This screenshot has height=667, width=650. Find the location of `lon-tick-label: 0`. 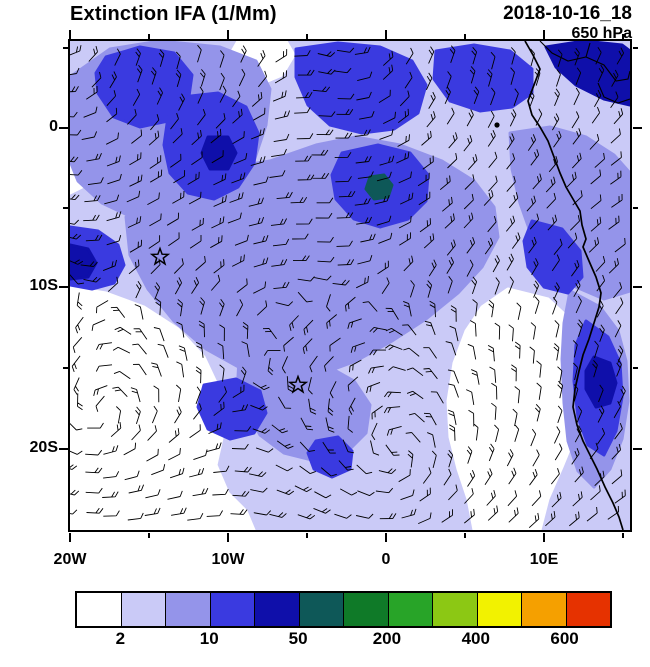

lon-tick-label: 0 is located at coordinates (386, 559).